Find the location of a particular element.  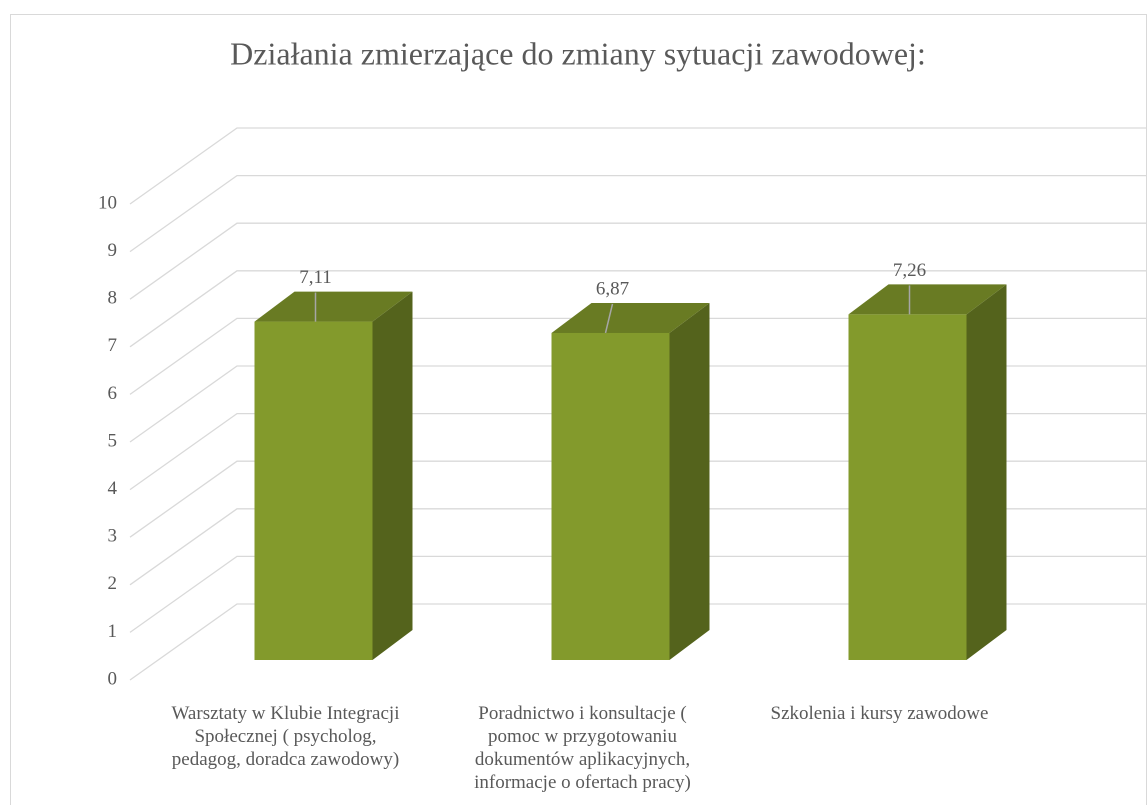

y-tick-label: 8 is located at coordinates (113, 298).